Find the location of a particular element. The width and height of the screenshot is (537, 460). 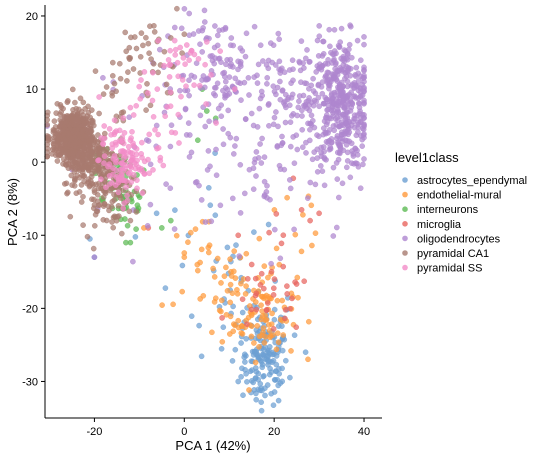

legend-item: astrocytes_ependymal is located at coordinates (464, 181).